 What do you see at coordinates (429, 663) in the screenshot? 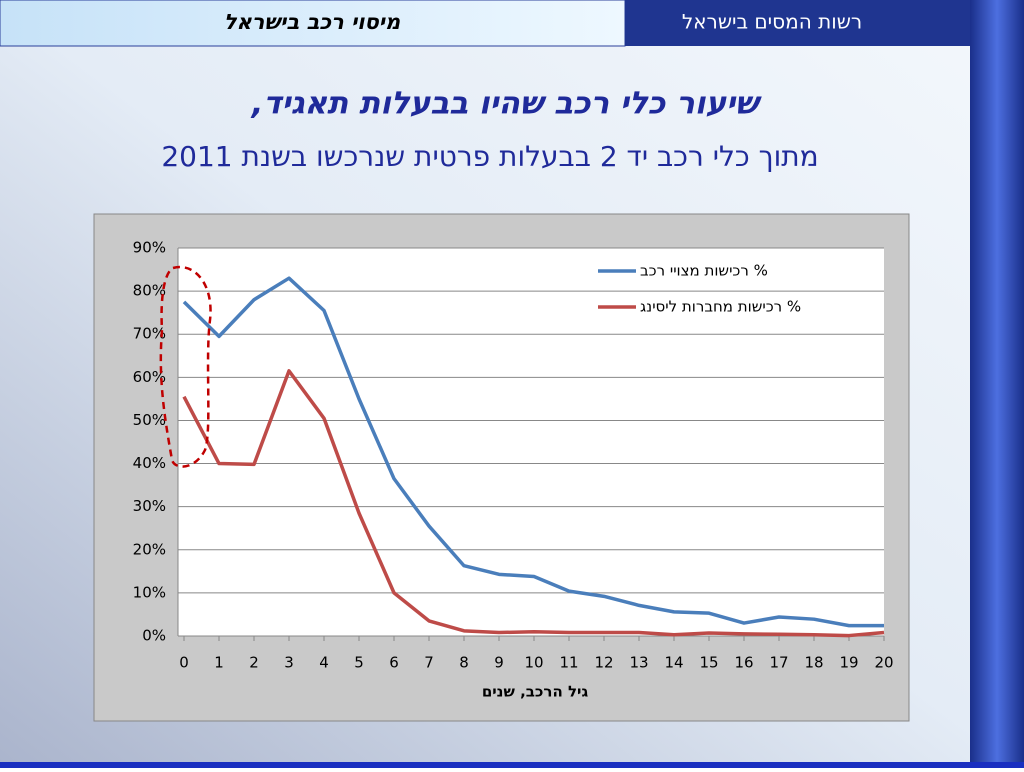
I see `x-tick-label: 7` at bounding box center [429, 663].